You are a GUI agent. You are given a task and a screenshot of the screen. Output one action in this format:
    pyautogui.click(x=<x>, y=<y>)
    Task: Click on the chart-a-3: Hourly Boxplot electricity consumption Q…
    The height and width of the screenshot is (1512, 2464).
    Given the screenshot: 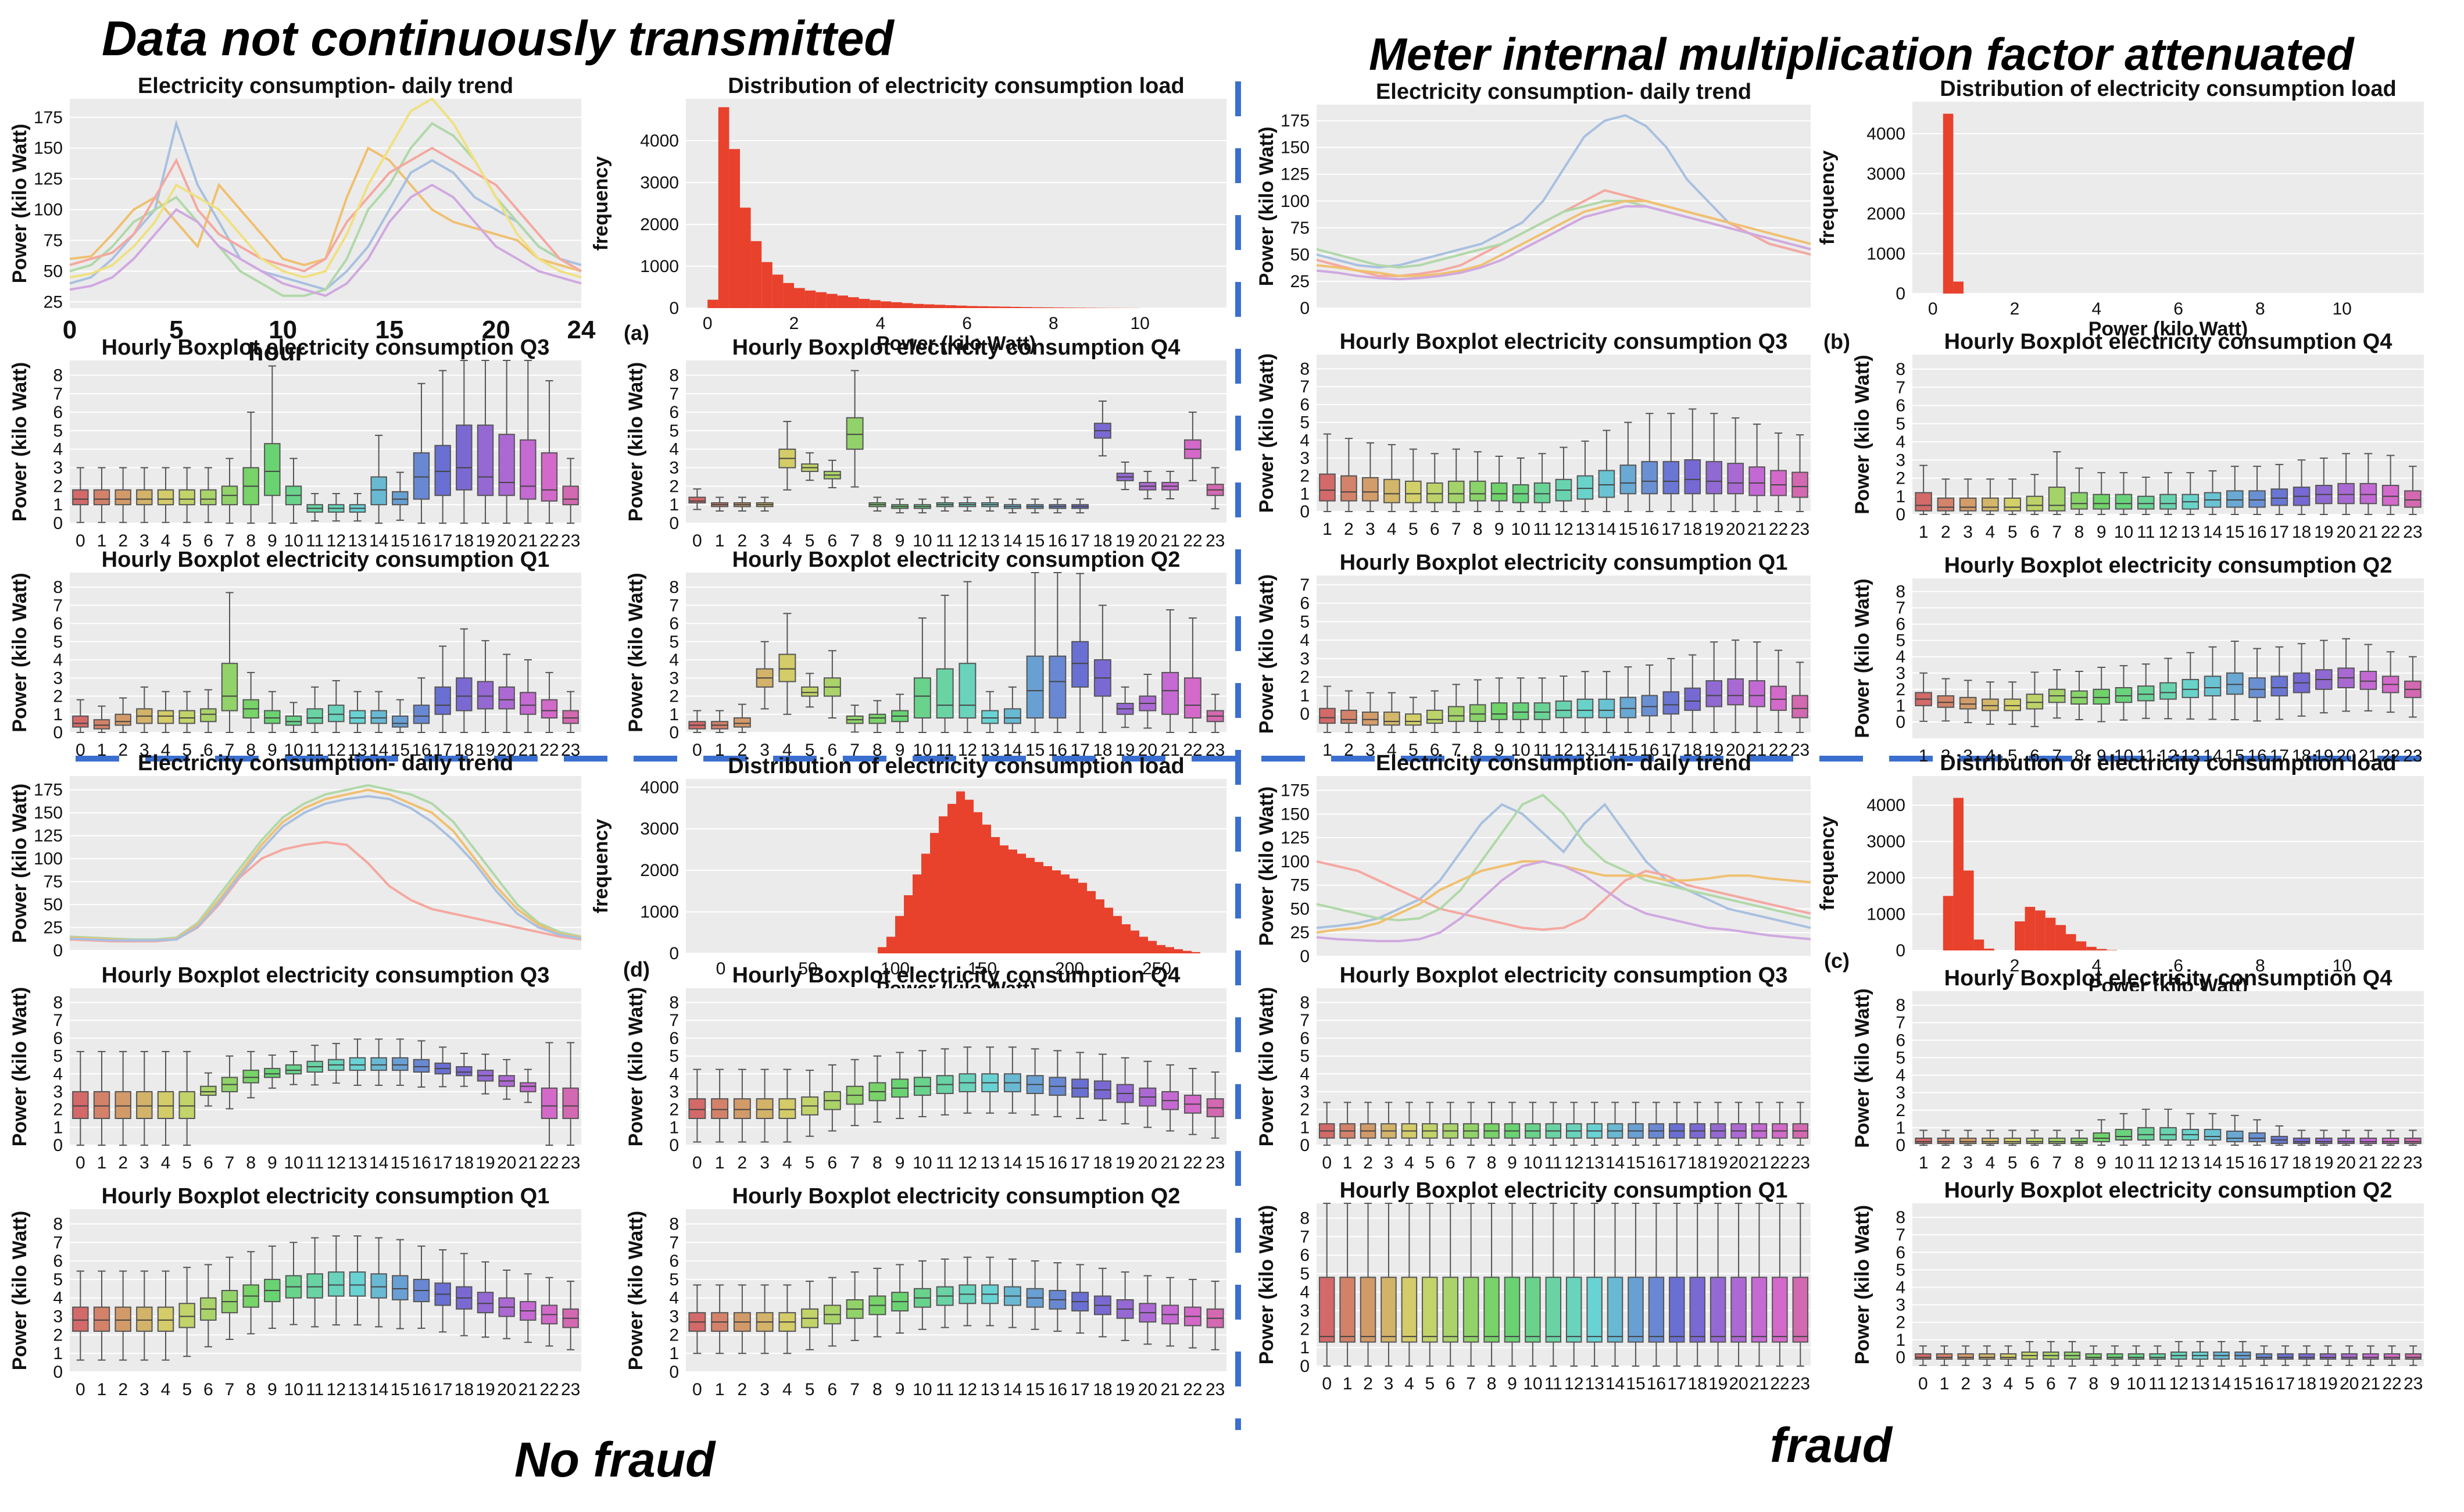 What is the action you would take?
    pyautogui.click(x=925, y=443)
    